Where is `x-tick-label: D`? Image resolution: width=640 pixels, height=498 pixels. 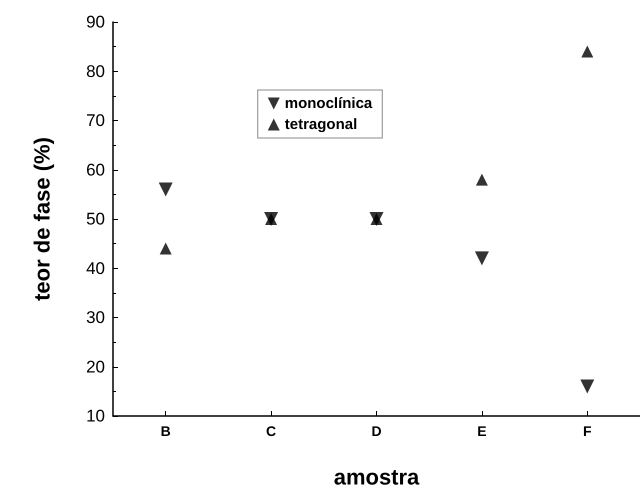
x-tick-label: D is located at coordinates (376, 431).